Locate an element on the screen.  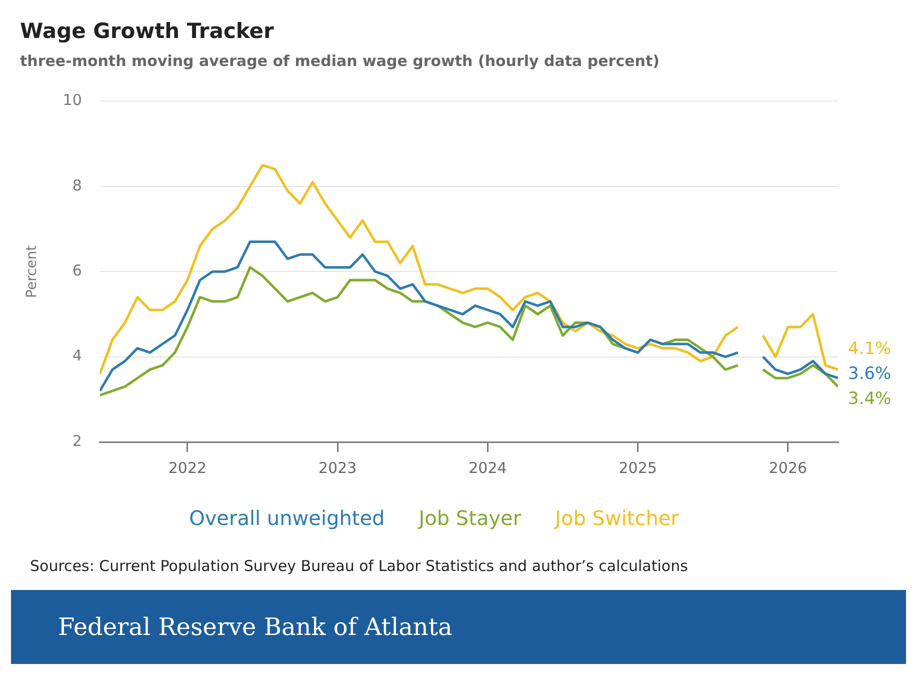
x-tick-label: 2024 is located at coordinates (487, 467).